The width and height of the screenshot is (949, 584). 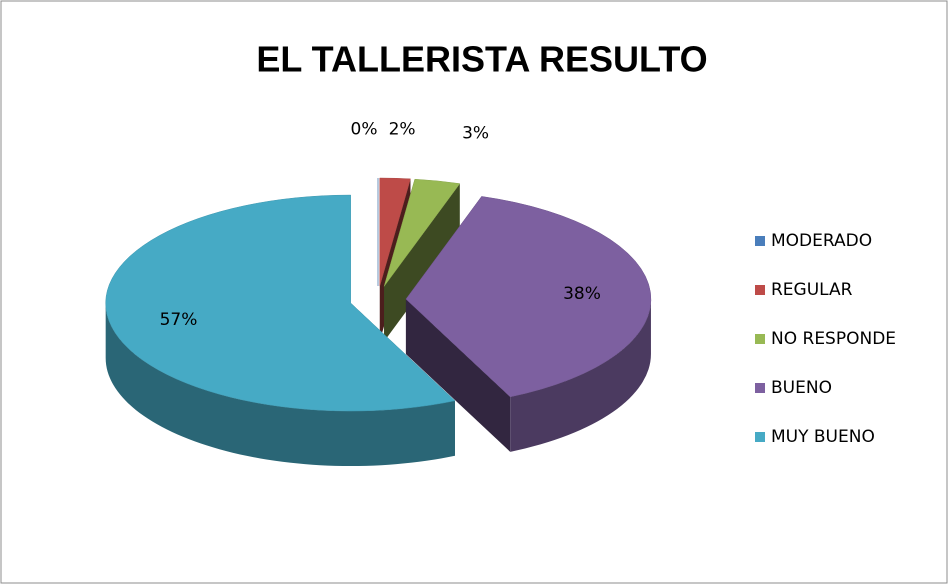 What do you see at coordinates (179, 320) in the screenshot?
I see `data-label: 57%` at bounding box center [179, 320].